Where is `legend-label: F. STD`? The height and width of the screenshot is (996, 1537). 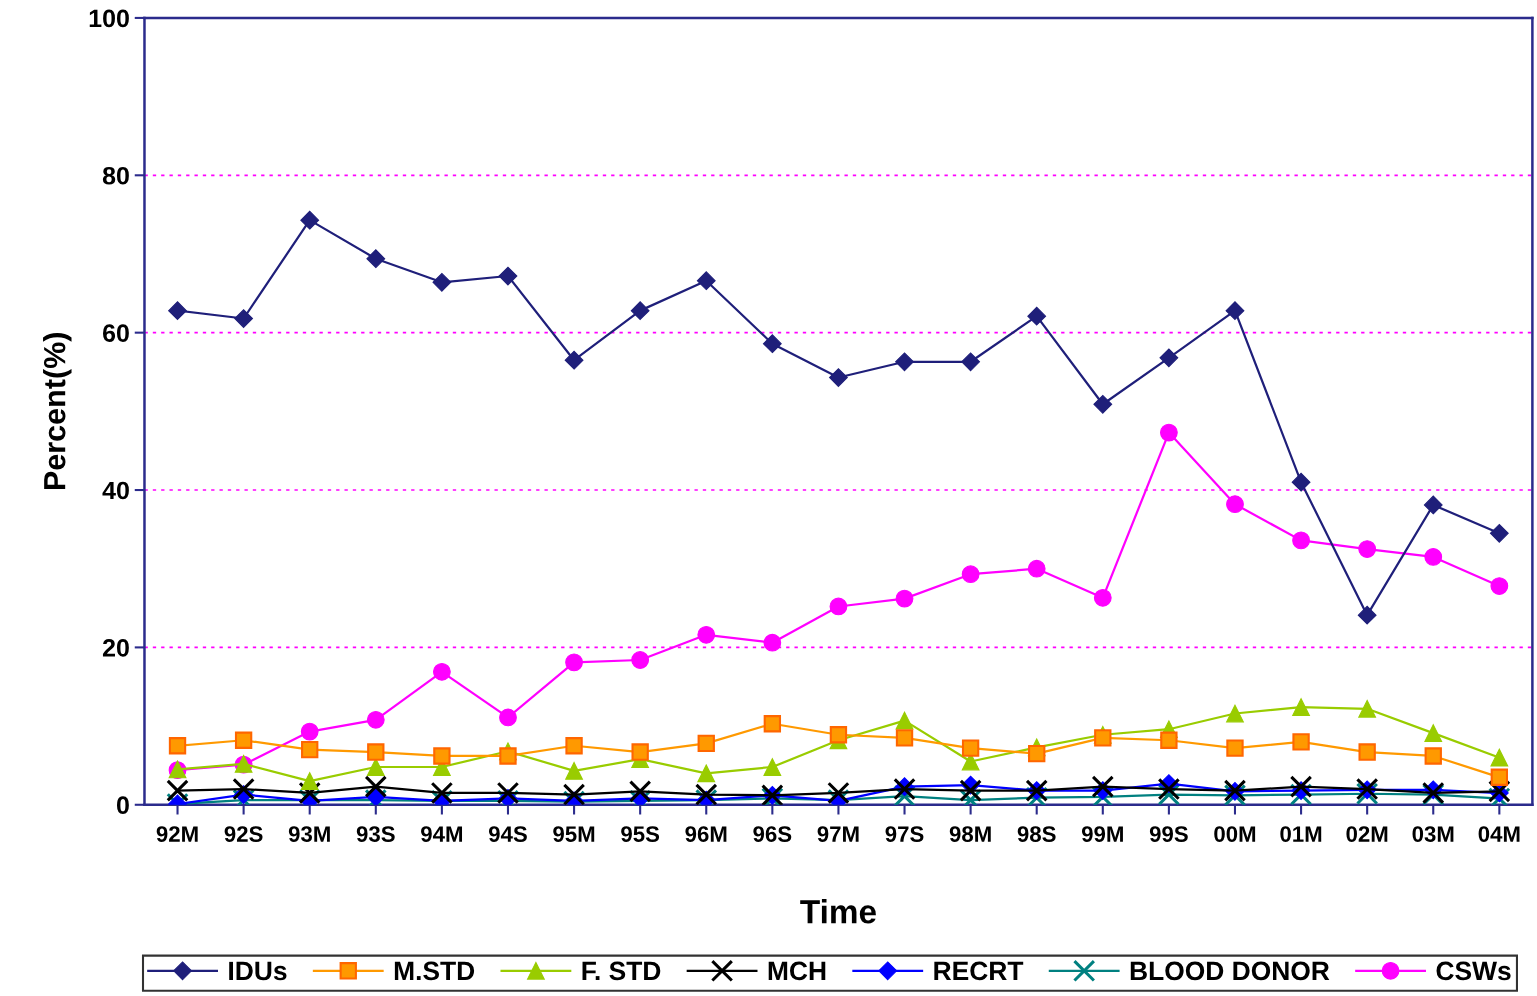 legend-label: F. STD is located at coordinates (621, 971).